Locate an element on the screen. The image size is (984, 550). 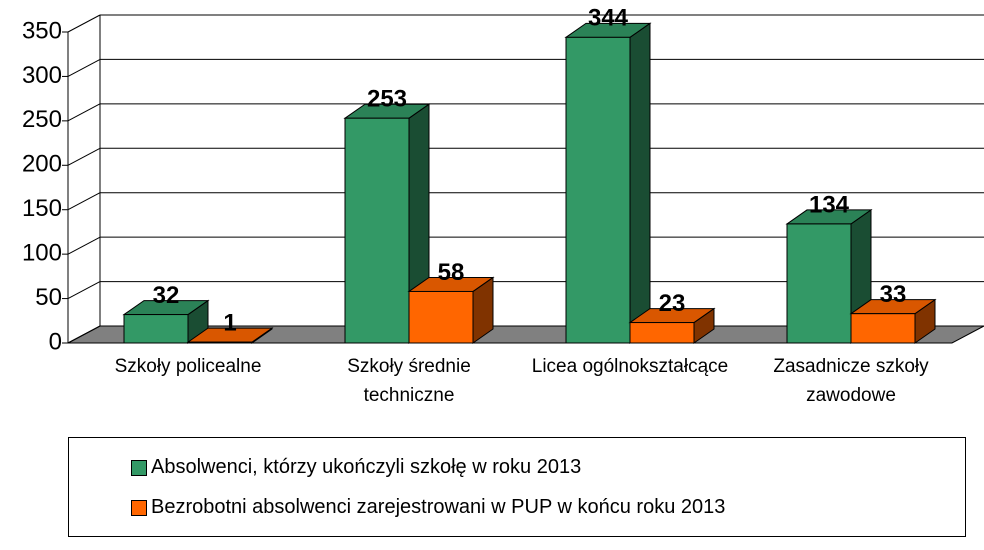
data-label: 1 is located at coordinates (229, 322).